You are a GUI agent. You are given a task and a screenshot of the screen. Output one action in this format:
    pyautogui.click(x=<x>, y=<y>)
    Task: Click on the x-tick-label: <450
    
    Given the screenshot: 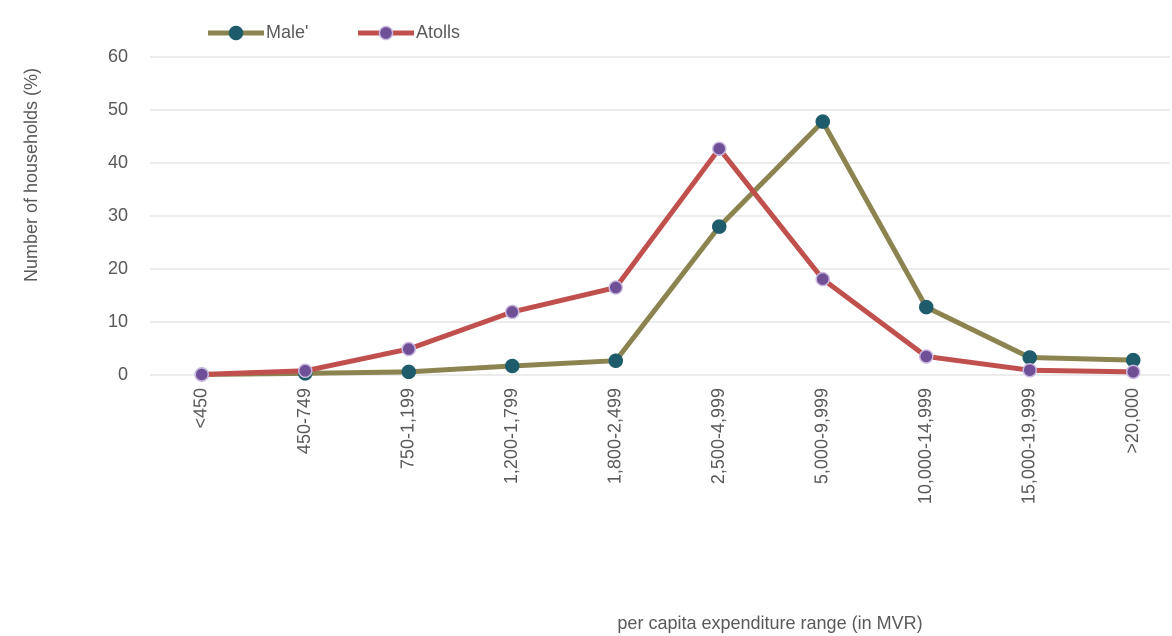 What is the action you would take?
    pyautogui.click(x=201, y=408)
    